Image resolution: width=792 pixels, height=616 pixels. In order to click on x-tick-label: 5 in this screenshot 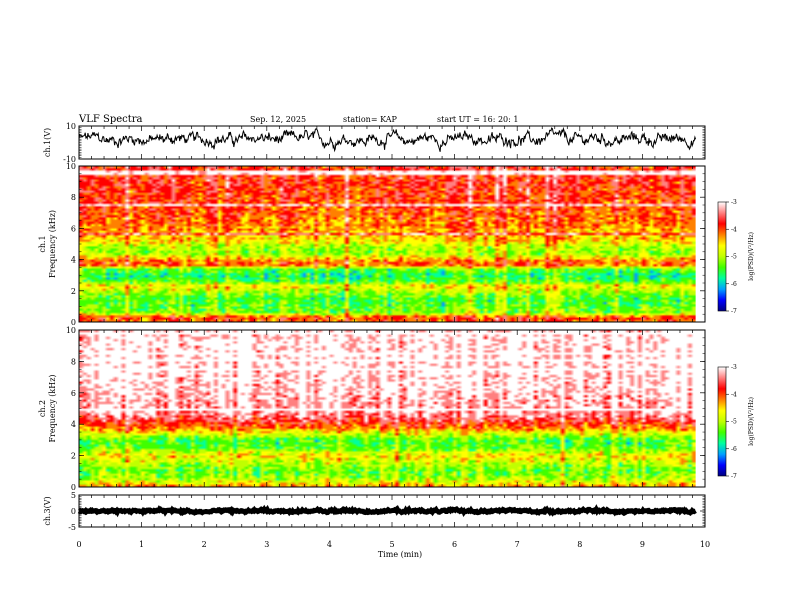, I will do `click(391, 544)`.